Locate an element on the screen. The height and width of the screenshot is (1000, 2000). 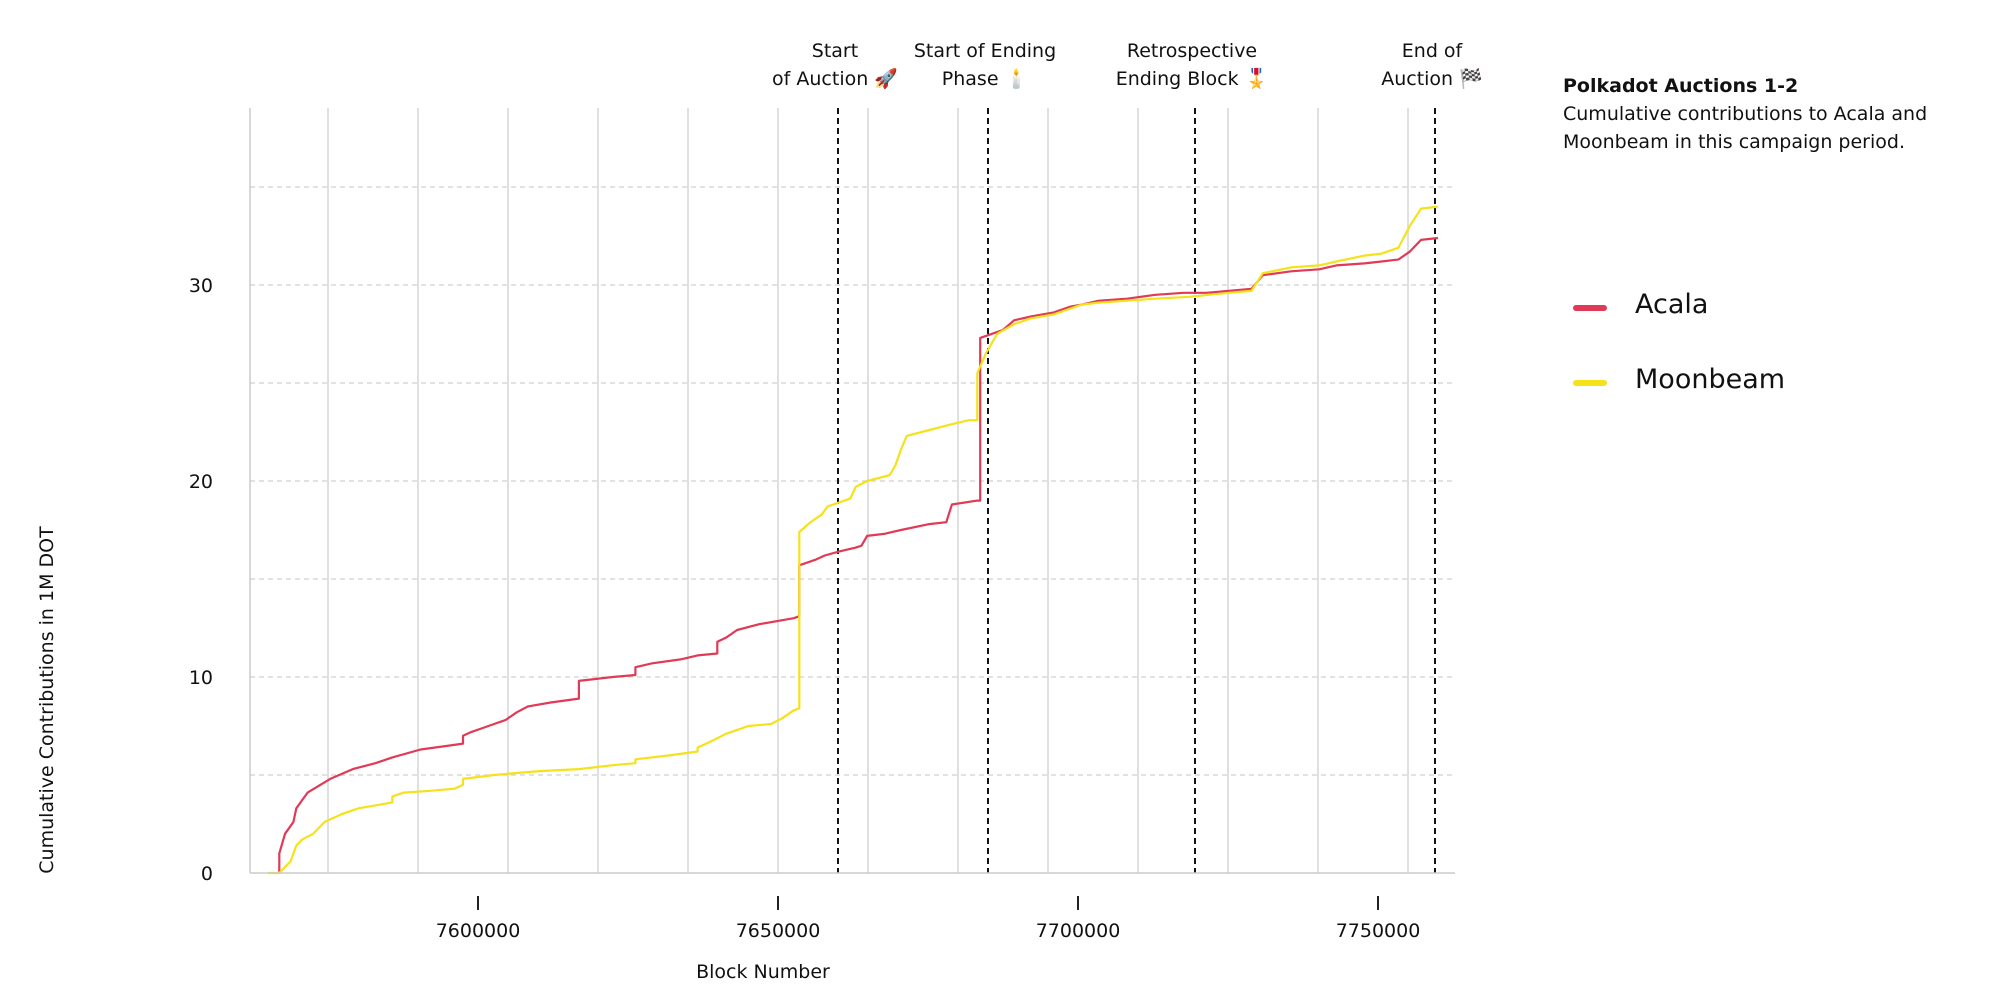
x-tick-label: 7750000 is located at coordinates (1378, 931).